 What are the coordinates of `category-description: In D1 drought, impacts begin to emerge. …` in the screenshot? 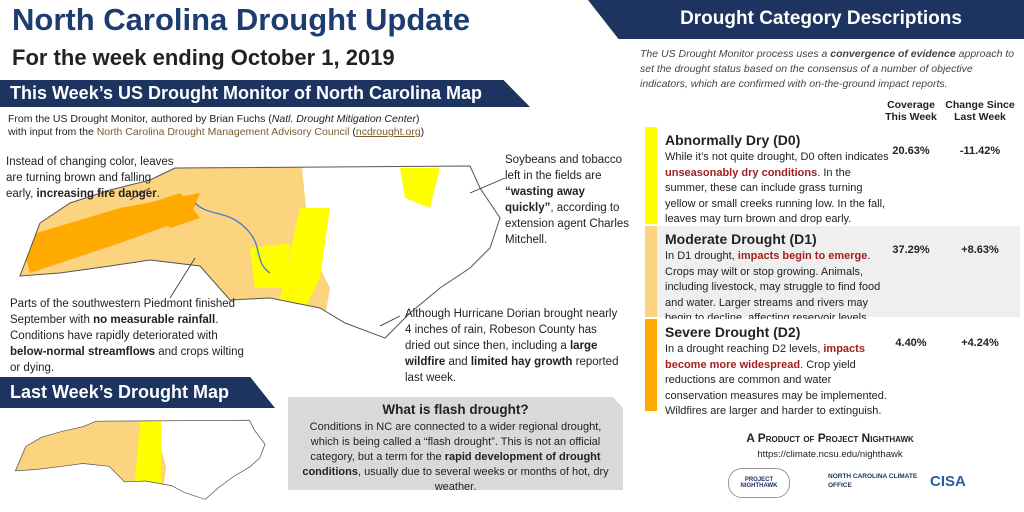 It's located at (779, 288).